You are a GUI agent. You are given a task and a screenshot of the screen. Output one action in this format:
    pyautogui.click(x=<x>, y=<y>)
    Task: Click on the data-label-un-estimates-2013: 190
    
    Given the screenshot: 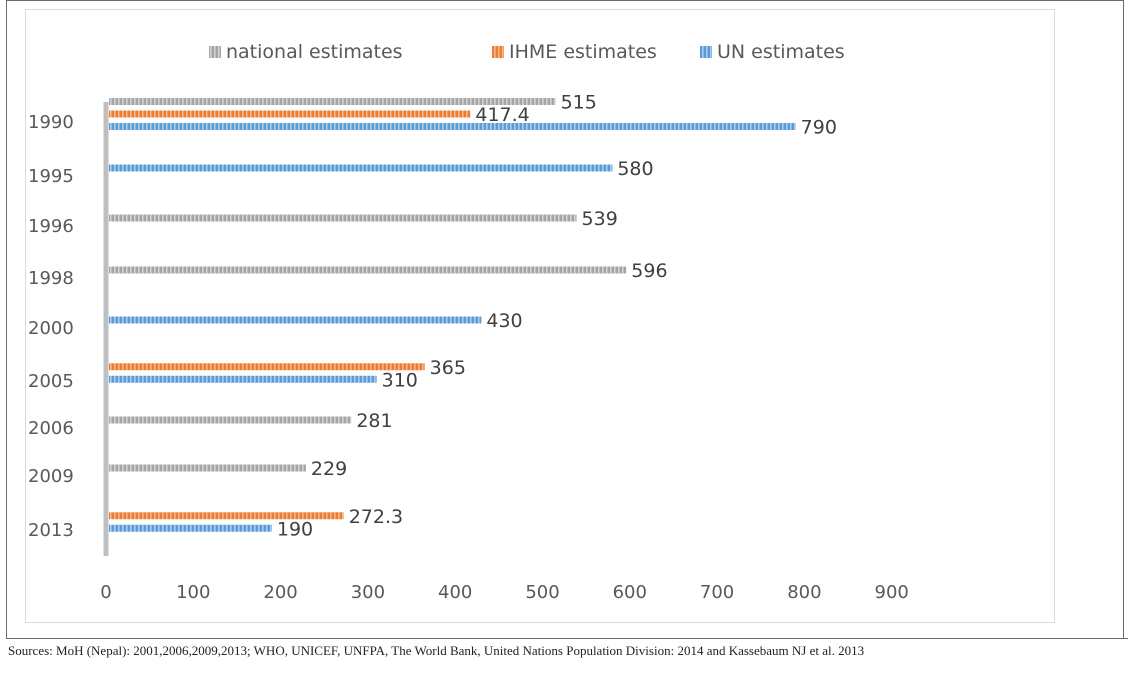 What is the action you would take?
    pyautogui.click(x=295, y=529)
    